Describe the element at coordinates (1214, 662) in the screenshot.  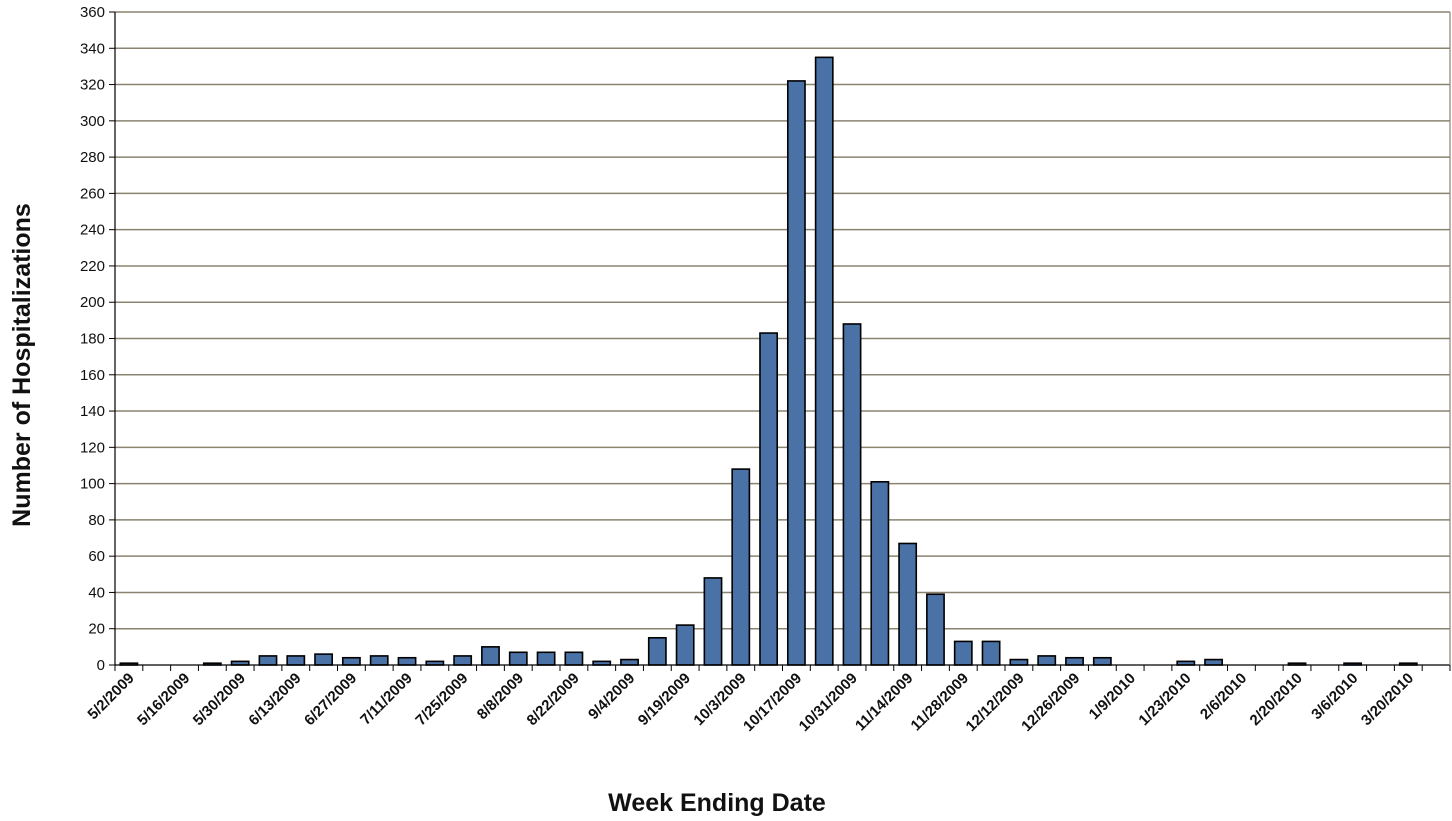
I see `bar-1-30-2010` at that location.